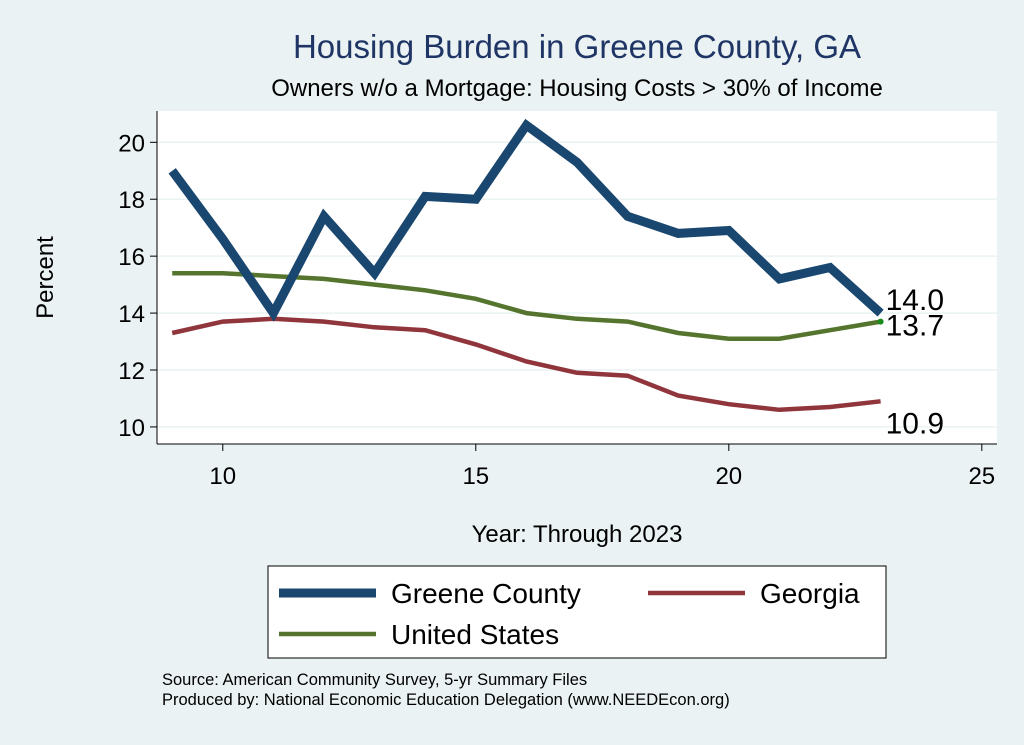 Image resolution: width=1024 pixels, height=745 pixels. I want to click on end-label-georgia: 10.9, so click(915, 423).